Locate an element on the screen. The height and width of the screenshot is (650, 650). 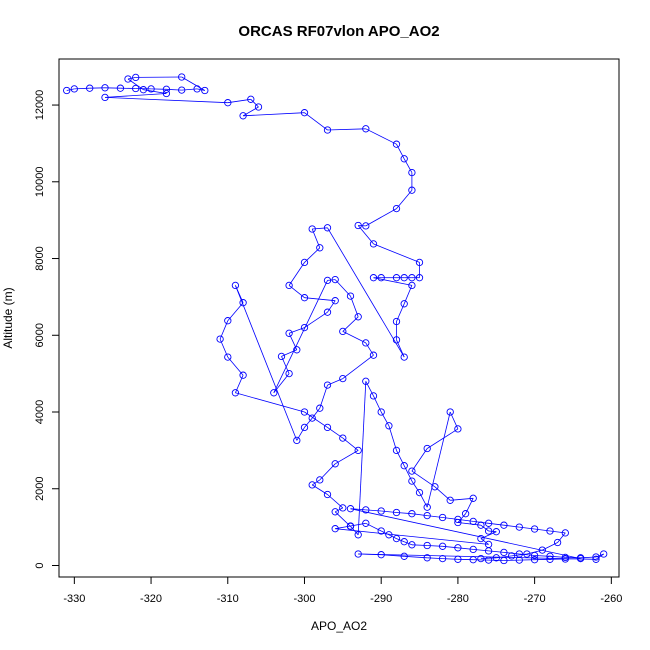
x-tick-label: -300 is located at coordinates (304, 599).